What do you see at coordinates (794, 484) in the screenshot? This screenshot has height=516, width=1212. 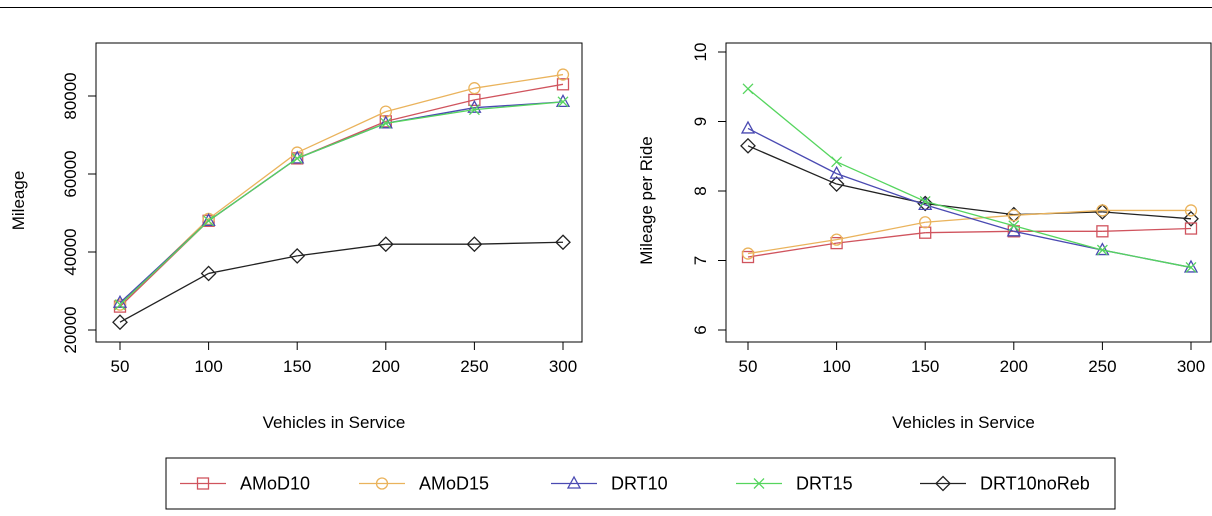 I see `legend-item-drt15: DRT15` at bounding box center [794, 484].